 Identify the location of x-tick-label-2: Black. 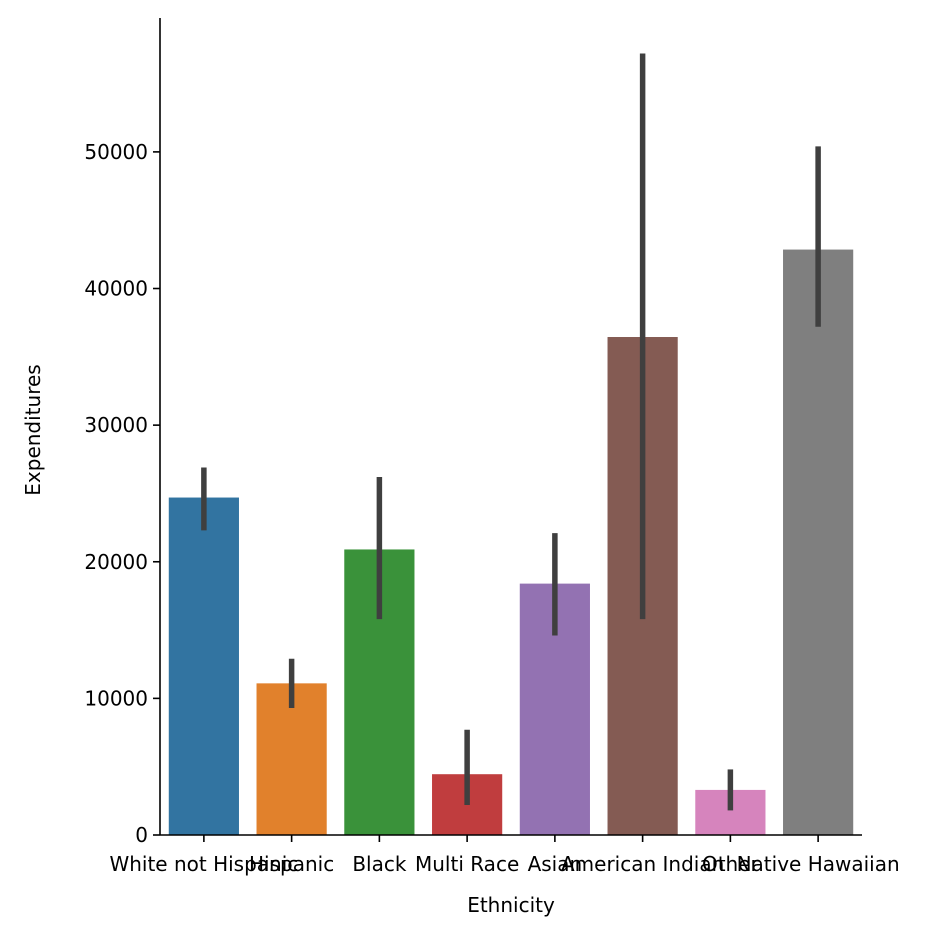
(379, 864).